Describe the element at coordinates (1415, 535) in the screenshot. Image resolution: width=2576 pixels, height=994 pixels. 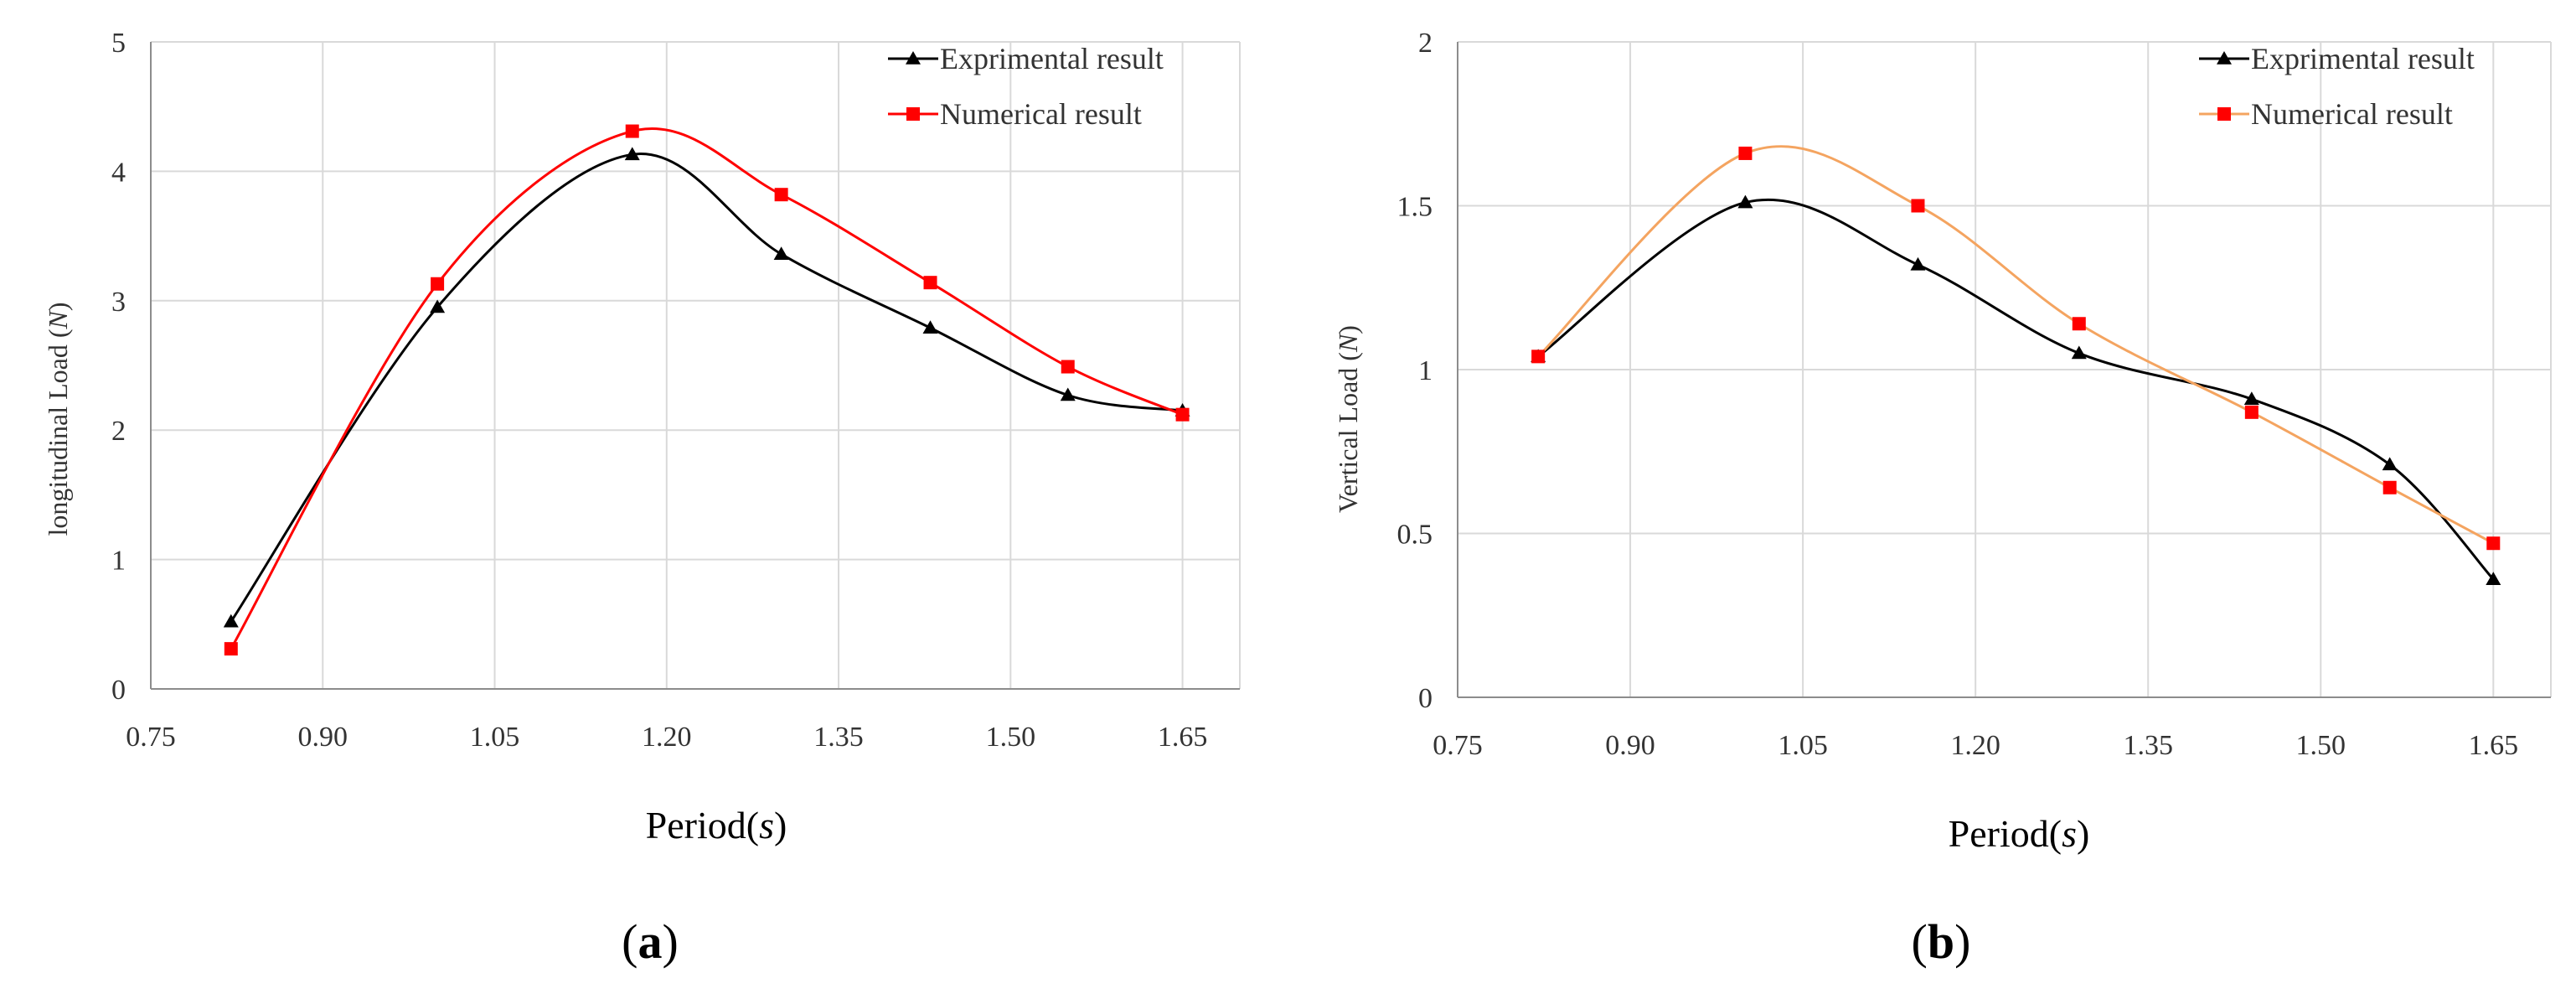
I see `chart-b-y-tick-label: 0.5` at that location.